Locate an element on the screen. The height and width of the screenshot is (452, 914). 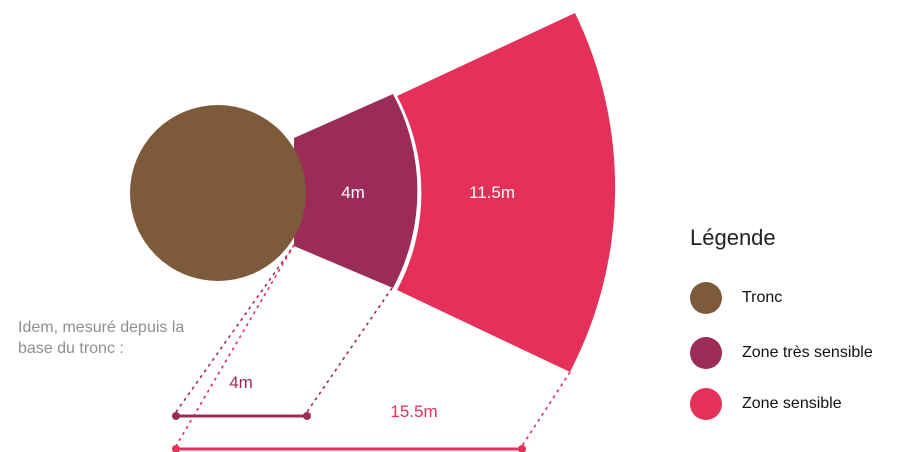
legend-item-very-sensitive: Zone très sensible is located at coordinates (781, 353).